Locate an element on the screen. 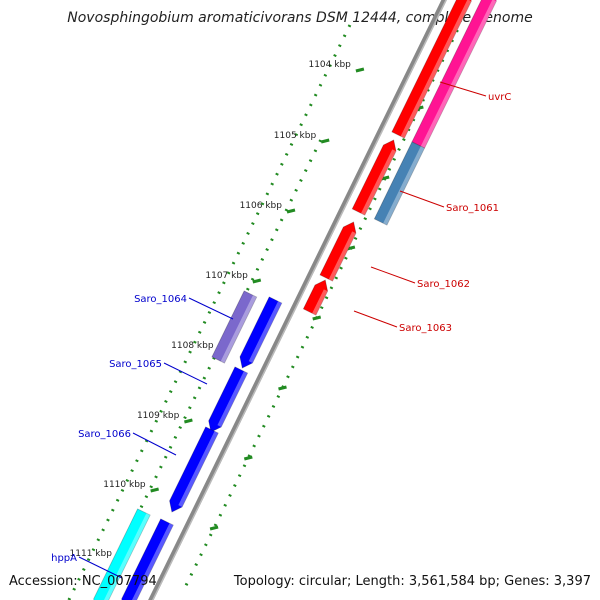 Image resolution: width=600 pixels, height=600 pixels. gene-hppA is located at coordinates (122, 554).